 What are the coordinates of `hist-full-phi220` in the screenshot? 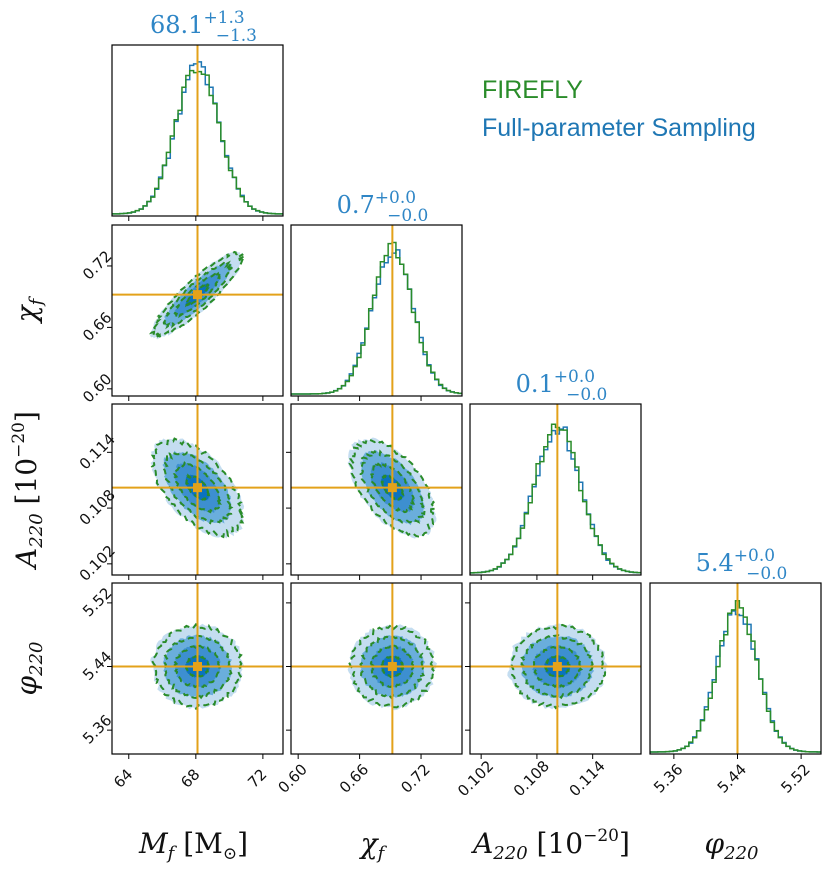 It's located at (735, 681).